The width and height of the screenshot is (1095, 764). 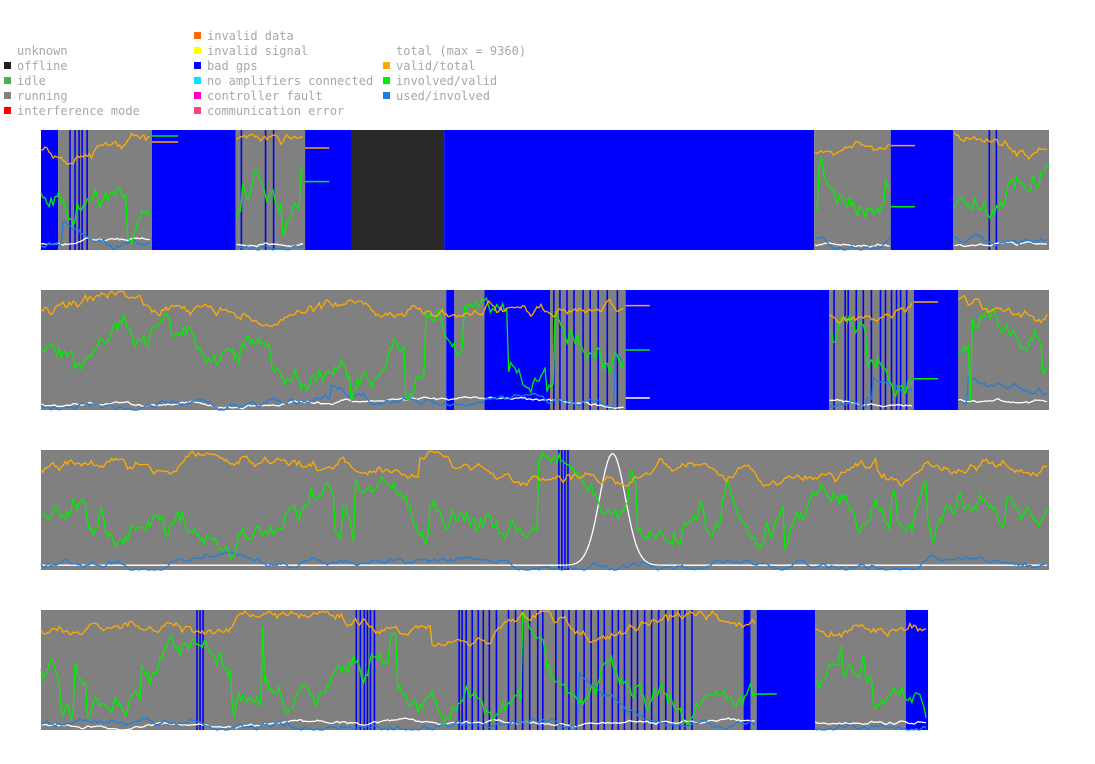 What do you see at coordinates (7, 110) in the screenshot?
I see `legend-swatch-interference-mode` at bounding box center [7, 110].